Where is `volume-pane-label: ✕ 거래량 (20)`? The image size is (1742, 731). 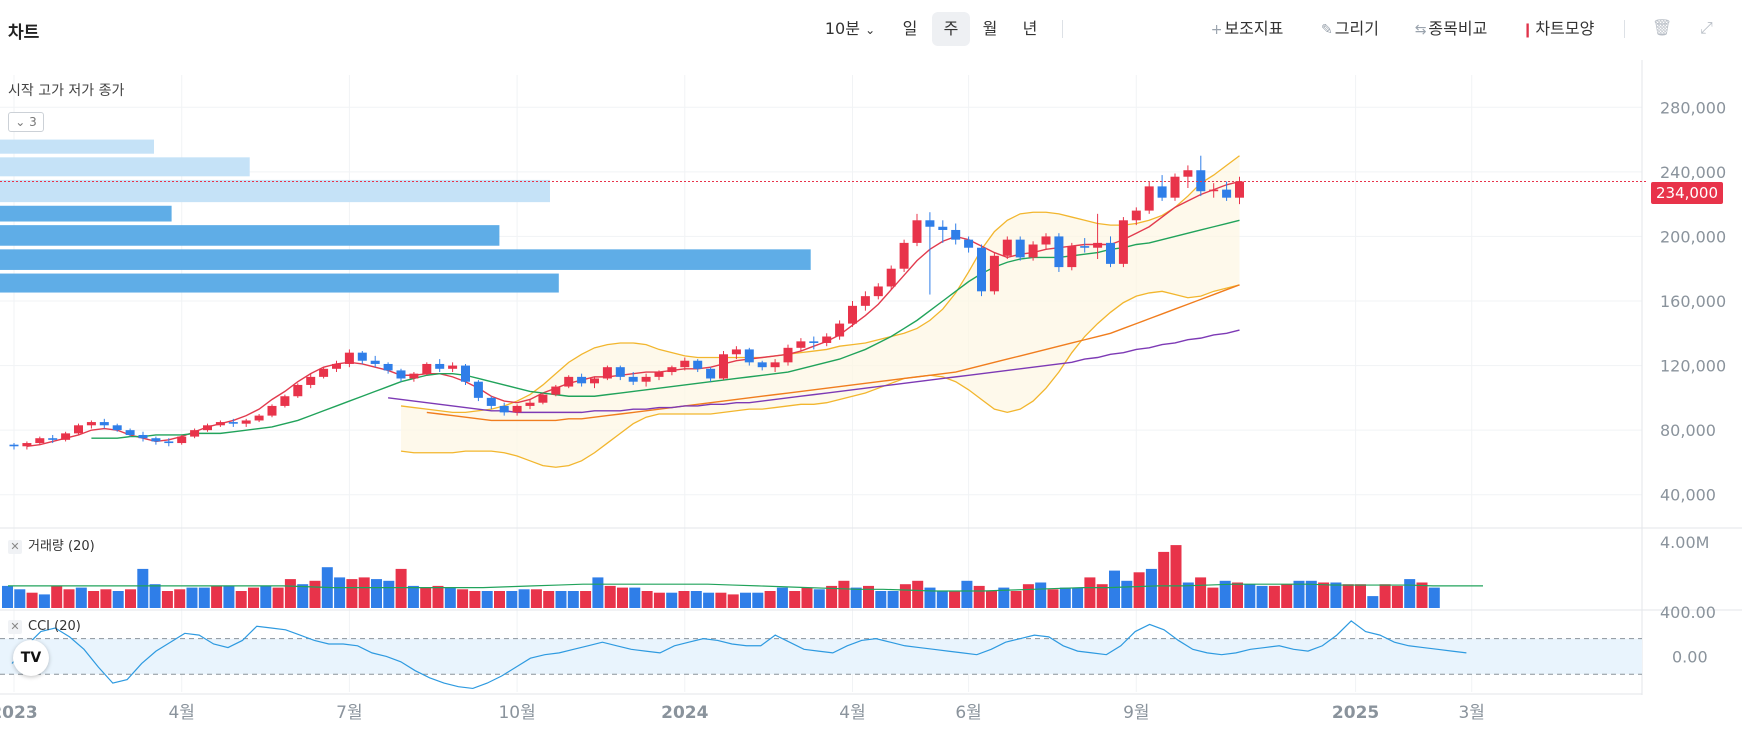 volume-pane-label: ✕ 거래량 (20) is located at coordinates (51, 544).